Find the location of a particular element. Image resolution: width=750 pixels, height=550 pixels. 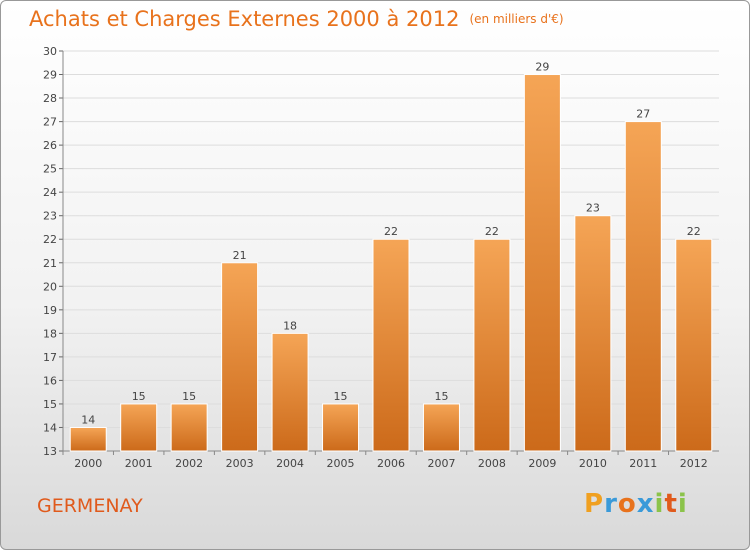

y-tick-label: 15 is located at coordinates (50, 404).